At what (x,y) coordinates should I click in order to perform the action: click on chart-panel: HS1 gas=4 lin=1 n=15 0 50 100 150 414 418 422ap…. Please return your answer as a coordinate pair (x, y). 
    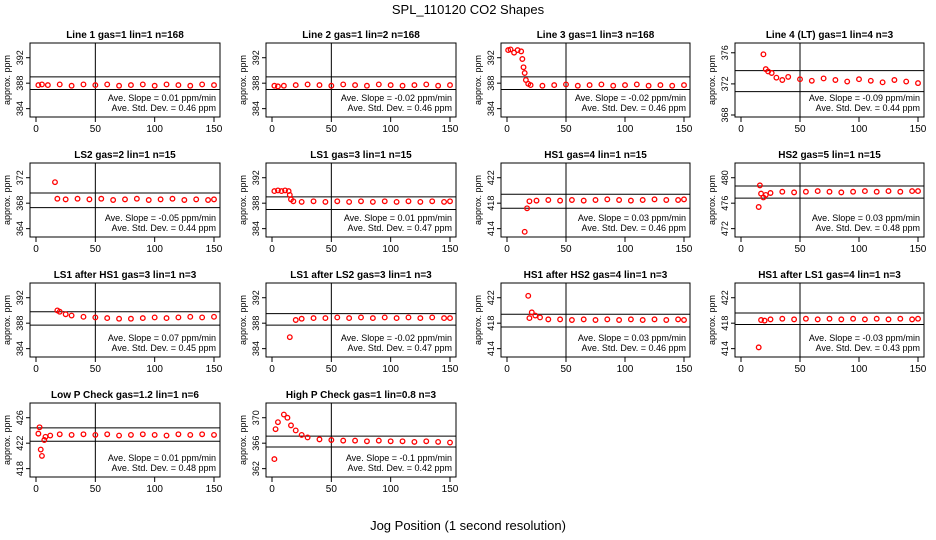
    Looking at the image, I should click on (583, 202).